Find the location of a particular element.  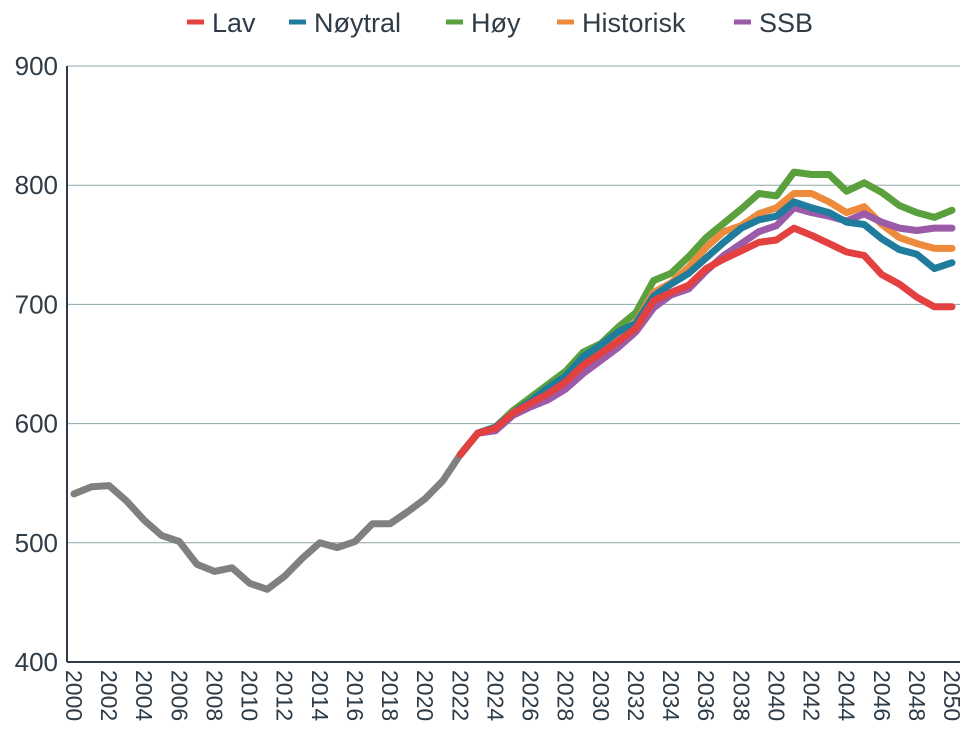

chart-legend: Lav Nøytral Høy Historisk SSB is located at coordinates (500, 23).